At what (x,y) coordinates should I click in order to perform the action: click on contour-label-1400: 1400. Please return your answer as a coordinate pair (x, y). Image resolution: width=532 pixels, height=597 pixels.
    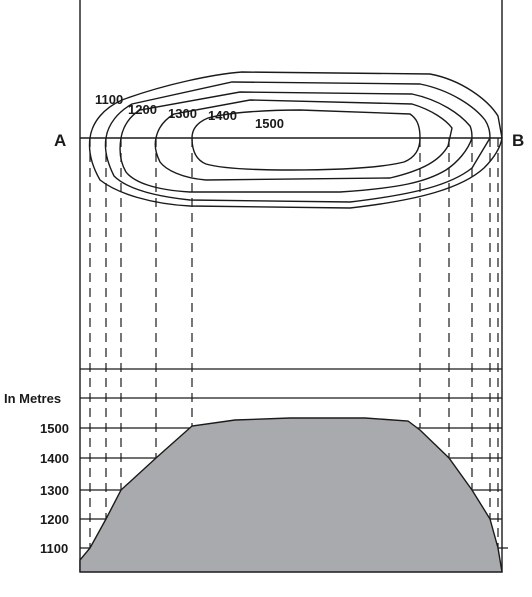
    Looking at the image, I should click on (222, 115).